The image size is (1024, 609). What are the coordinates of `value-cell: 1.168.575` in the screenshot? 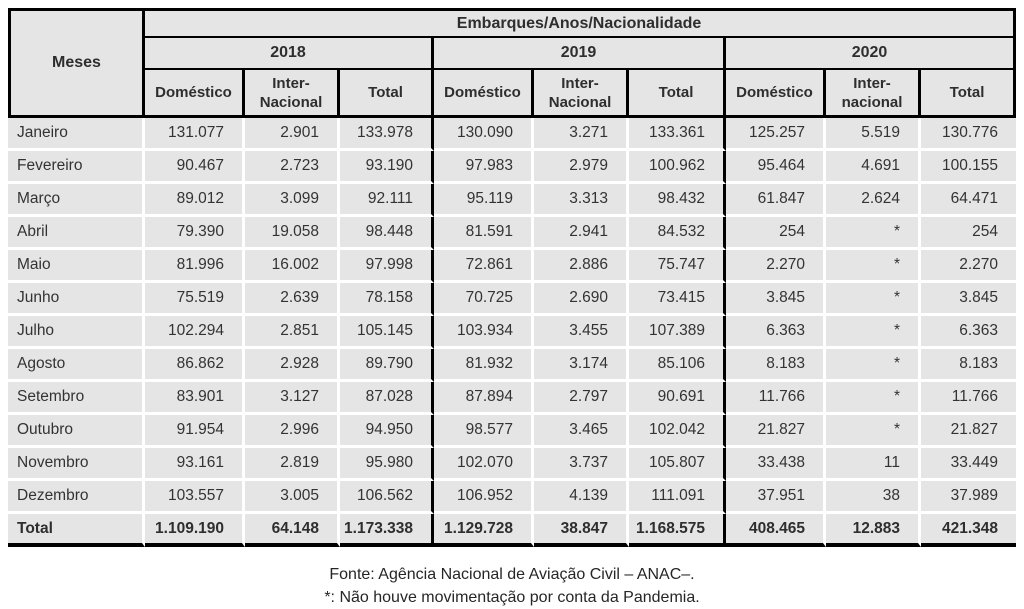 It's located at (677, 530).